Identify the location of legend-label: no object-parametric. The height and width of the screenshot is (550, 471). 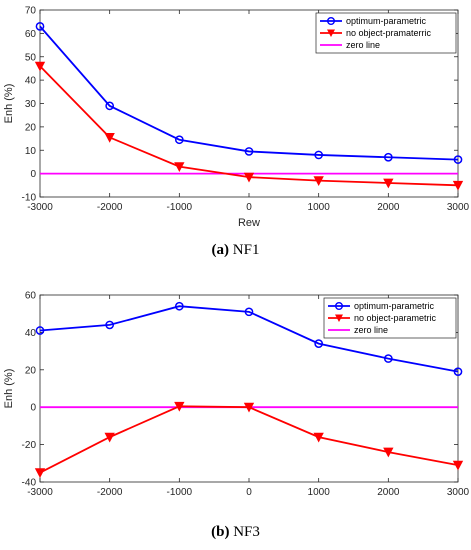
(395, 318).